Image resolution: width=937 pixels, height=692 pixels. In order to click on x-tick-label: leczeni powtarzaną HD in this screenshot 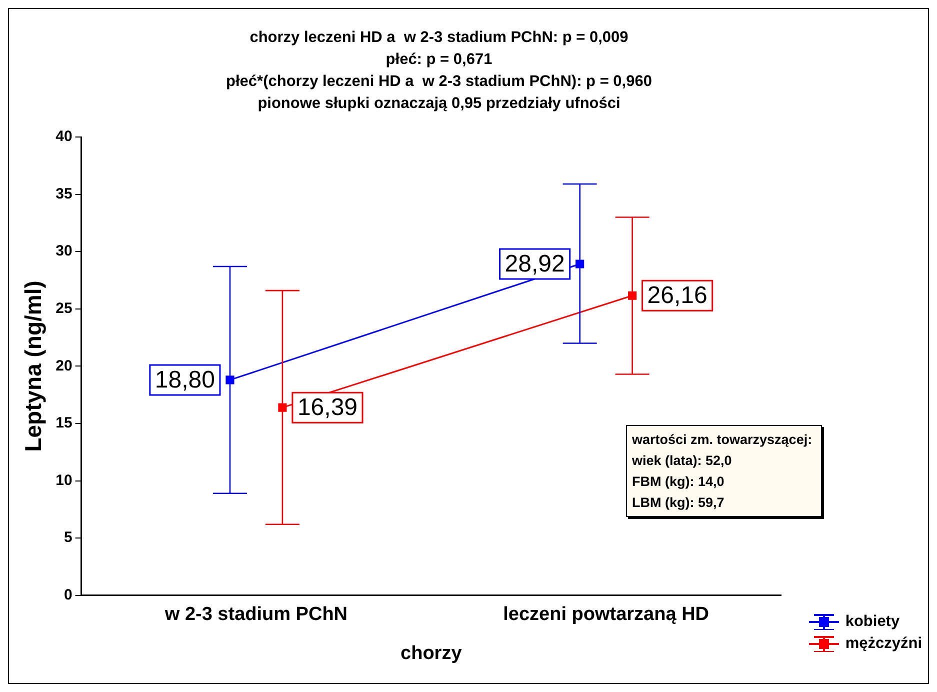, I will do `click(606, 615)`.